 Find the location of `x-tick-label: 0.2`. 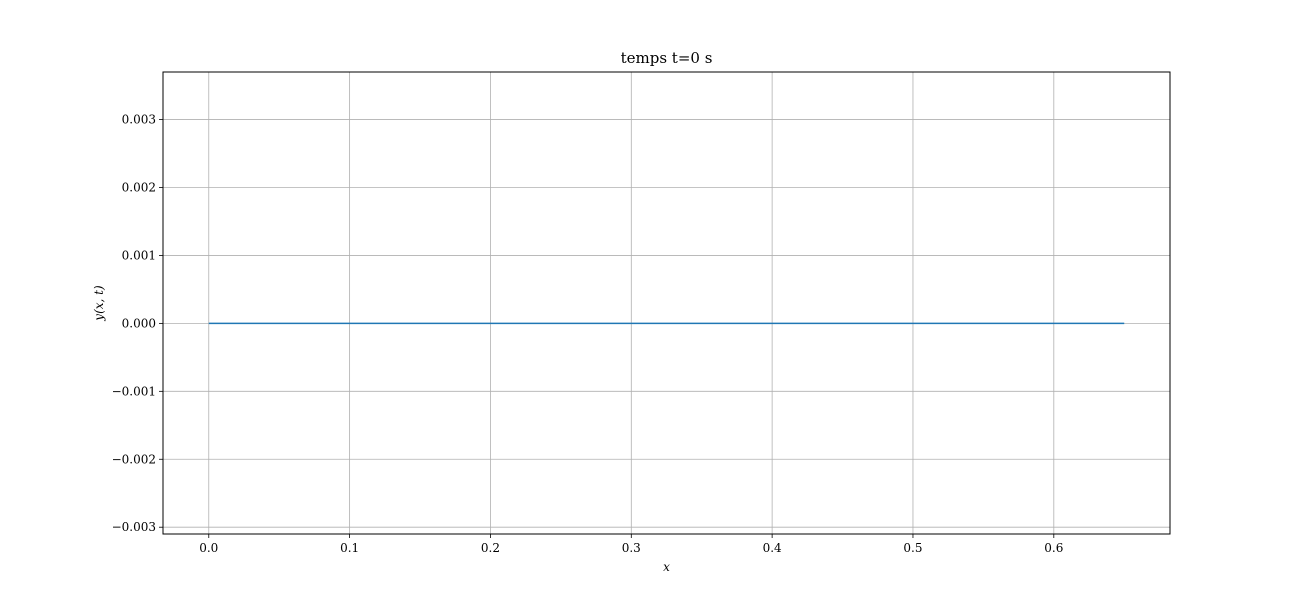

x-tick-label: 0.2 is located at coordinates (490, 548).